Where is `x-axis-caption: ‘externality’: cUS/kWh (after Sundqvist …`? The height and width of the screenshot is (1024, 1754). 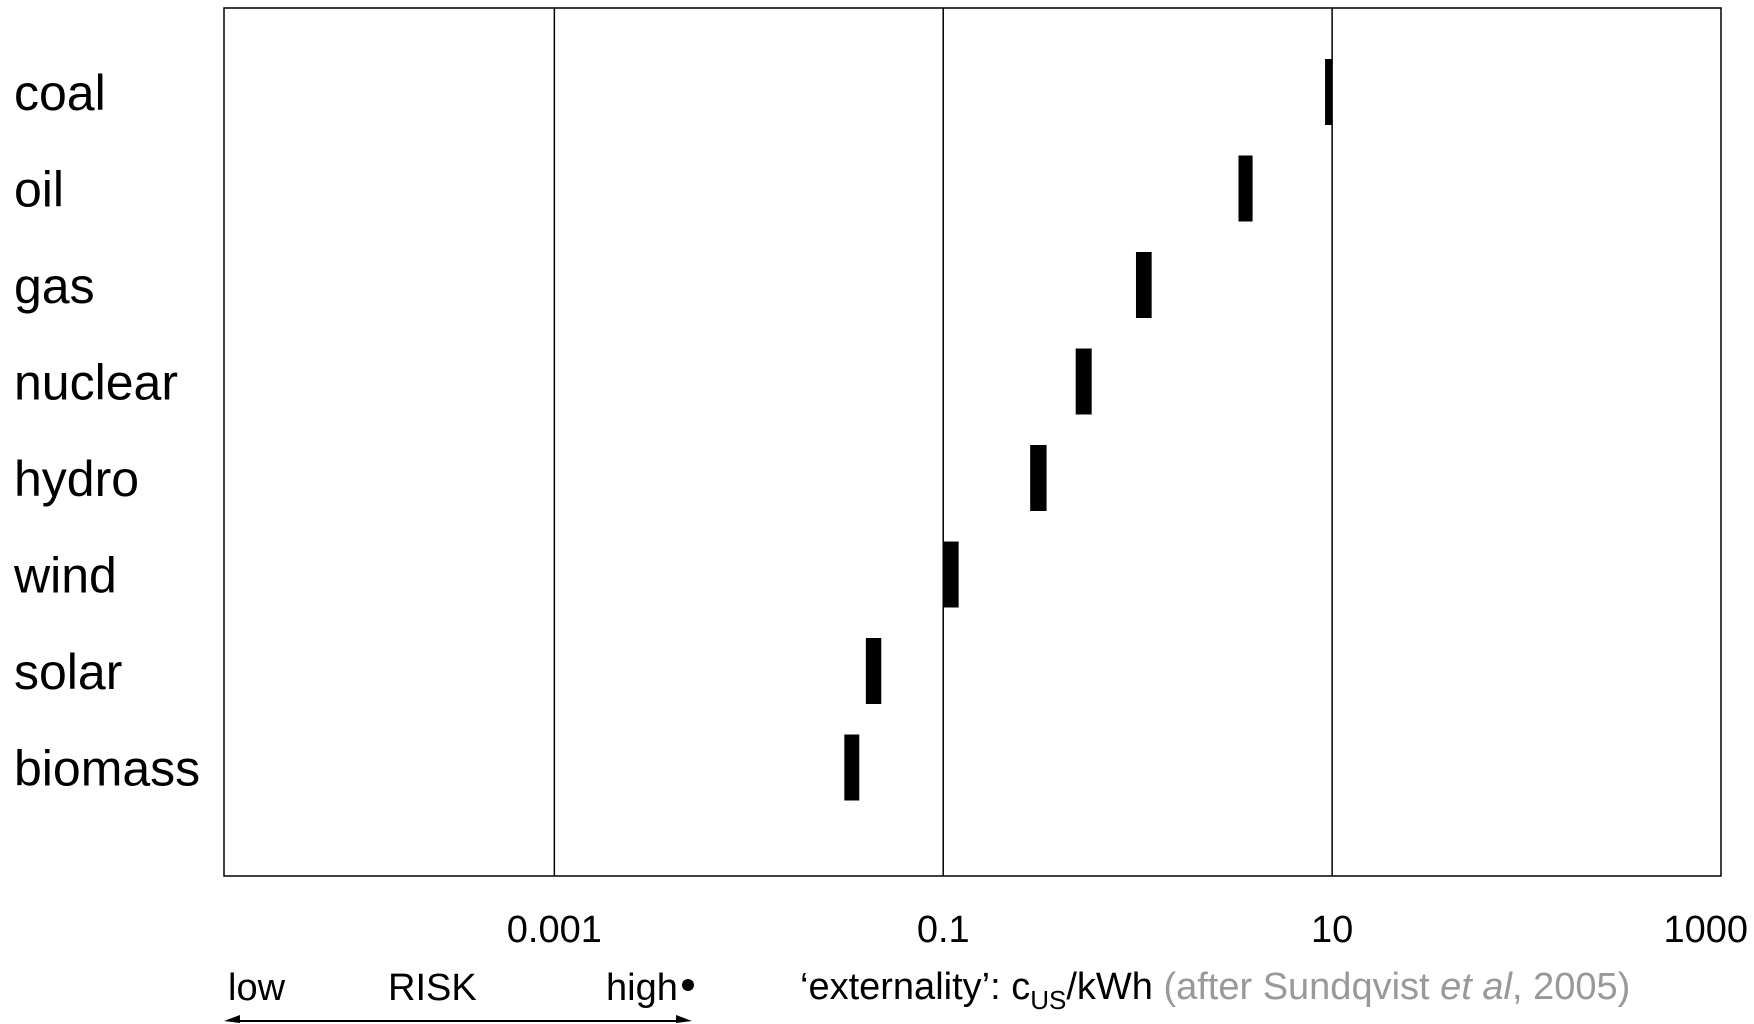
x-axis-caption: ‘externality’: cUS/kWh (after Sundqvist … is located at coordinates (1215, 990).